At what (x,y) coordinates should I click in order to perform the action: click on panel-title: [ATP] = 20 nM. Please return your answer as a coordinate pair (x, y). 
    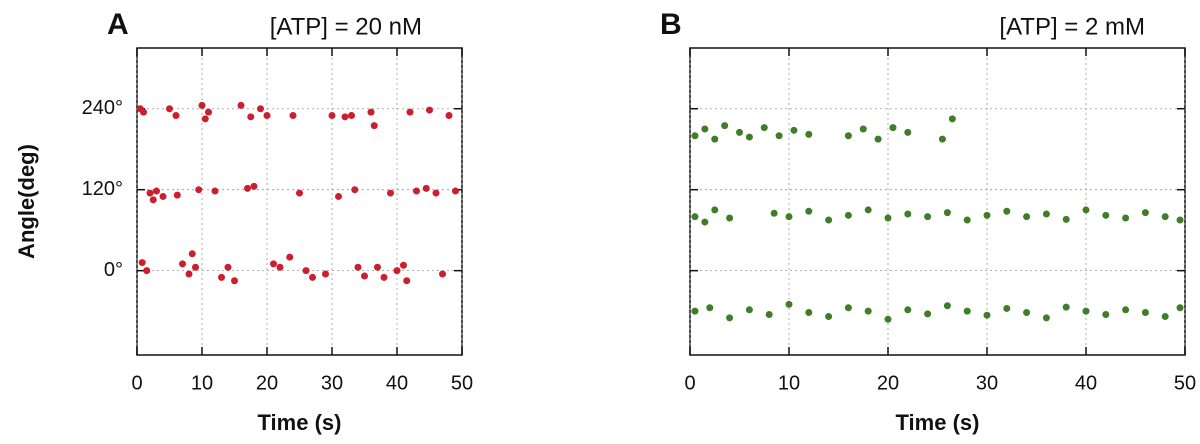
    Looking at the image, I should click on (346, 26).